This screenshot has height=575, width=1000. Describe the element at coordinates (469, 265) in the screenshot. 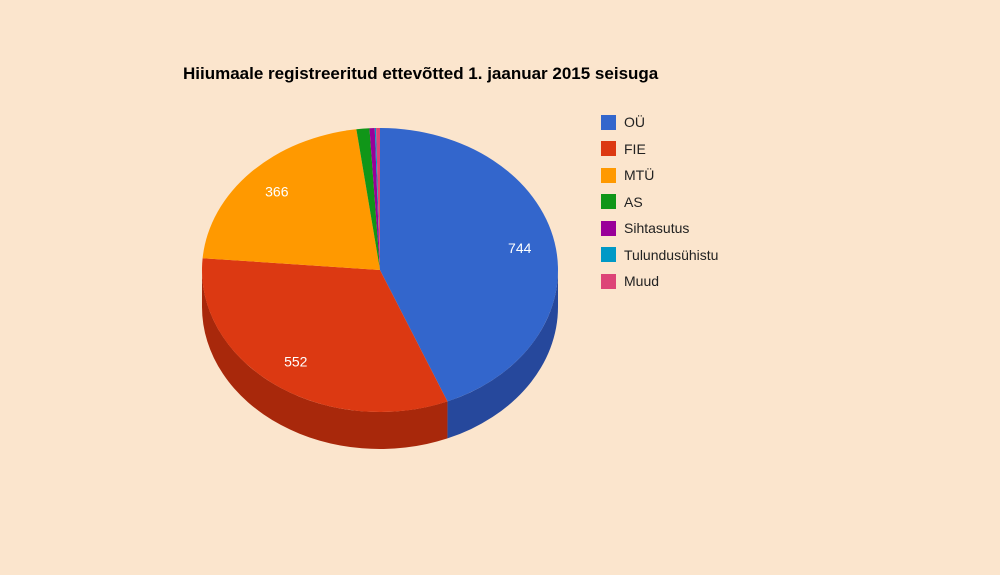

I see `pie-slice-oü` at that location.